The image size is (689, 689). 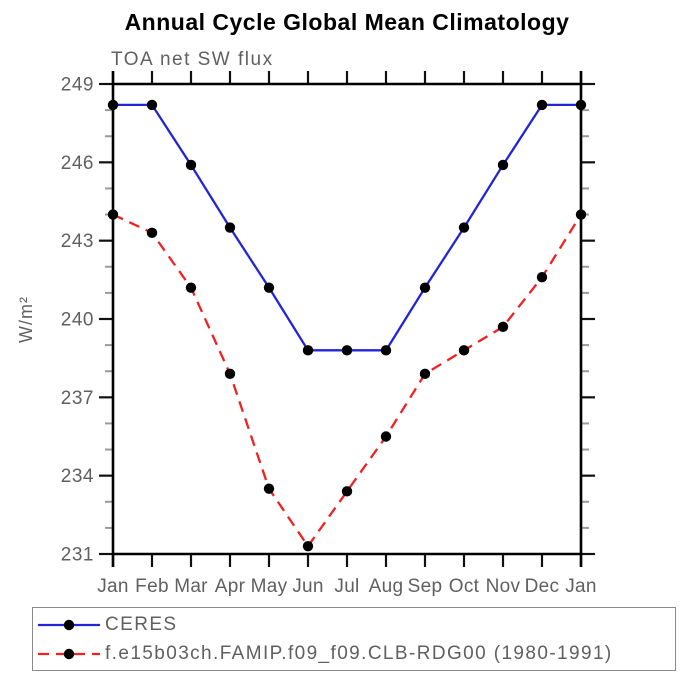 What do you see at coordinates (141, 624) in the screenshot?
I see `legend-label-ceres: CERES` at bounding box center [141, 624].